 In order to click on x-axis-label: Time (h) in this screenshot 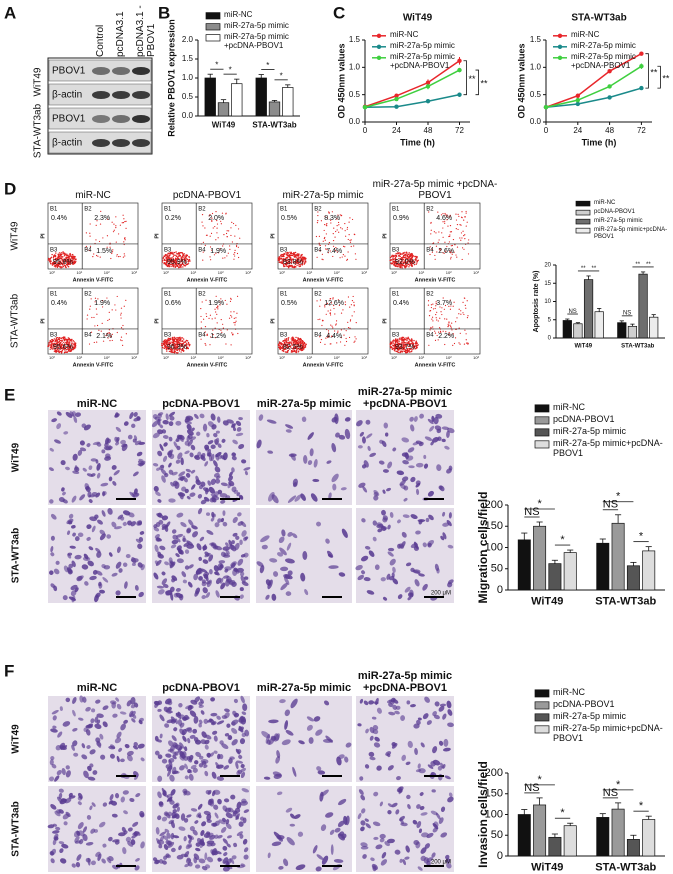, I will do `click(599, 142)`.